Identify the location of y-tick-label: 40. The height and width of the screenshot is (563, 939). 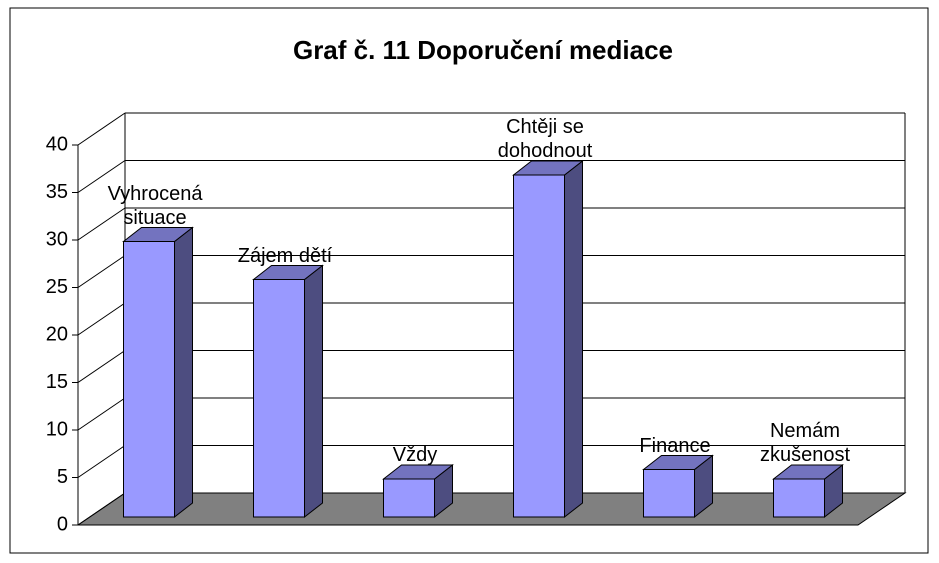
(57, 144).